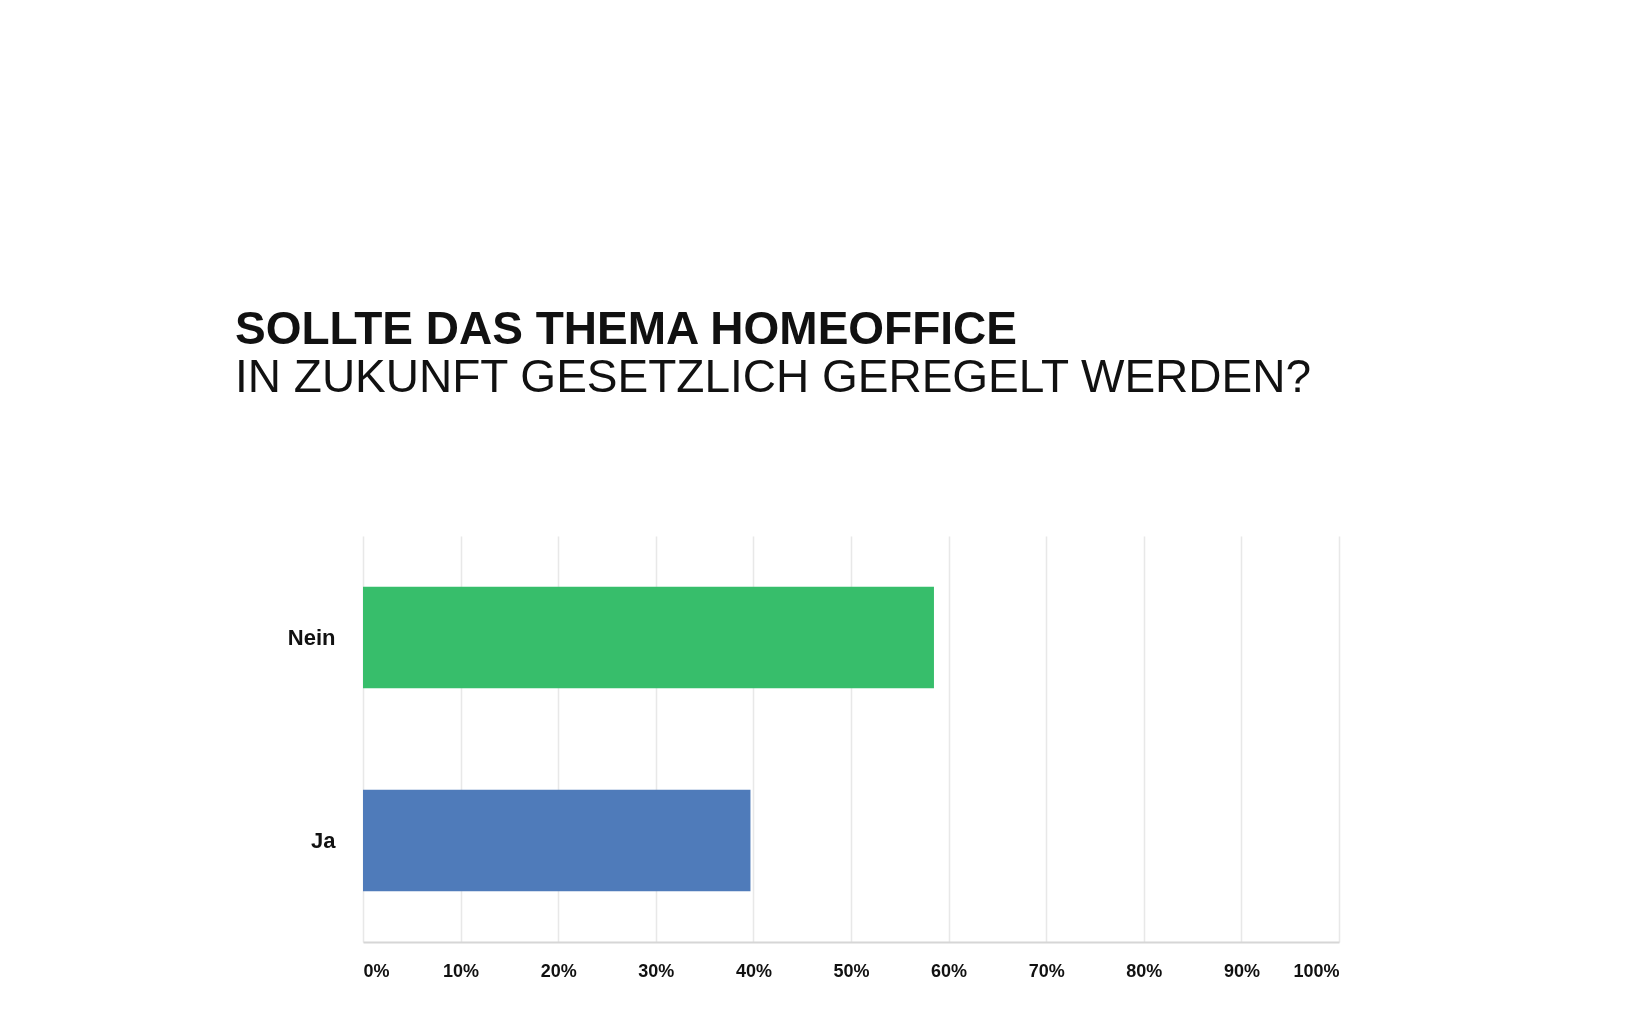 The image size is (1640, 1010). Describe the element at coordinates (851, 970) in the screenshot. I see `x-tick-label: 50%` at that location.